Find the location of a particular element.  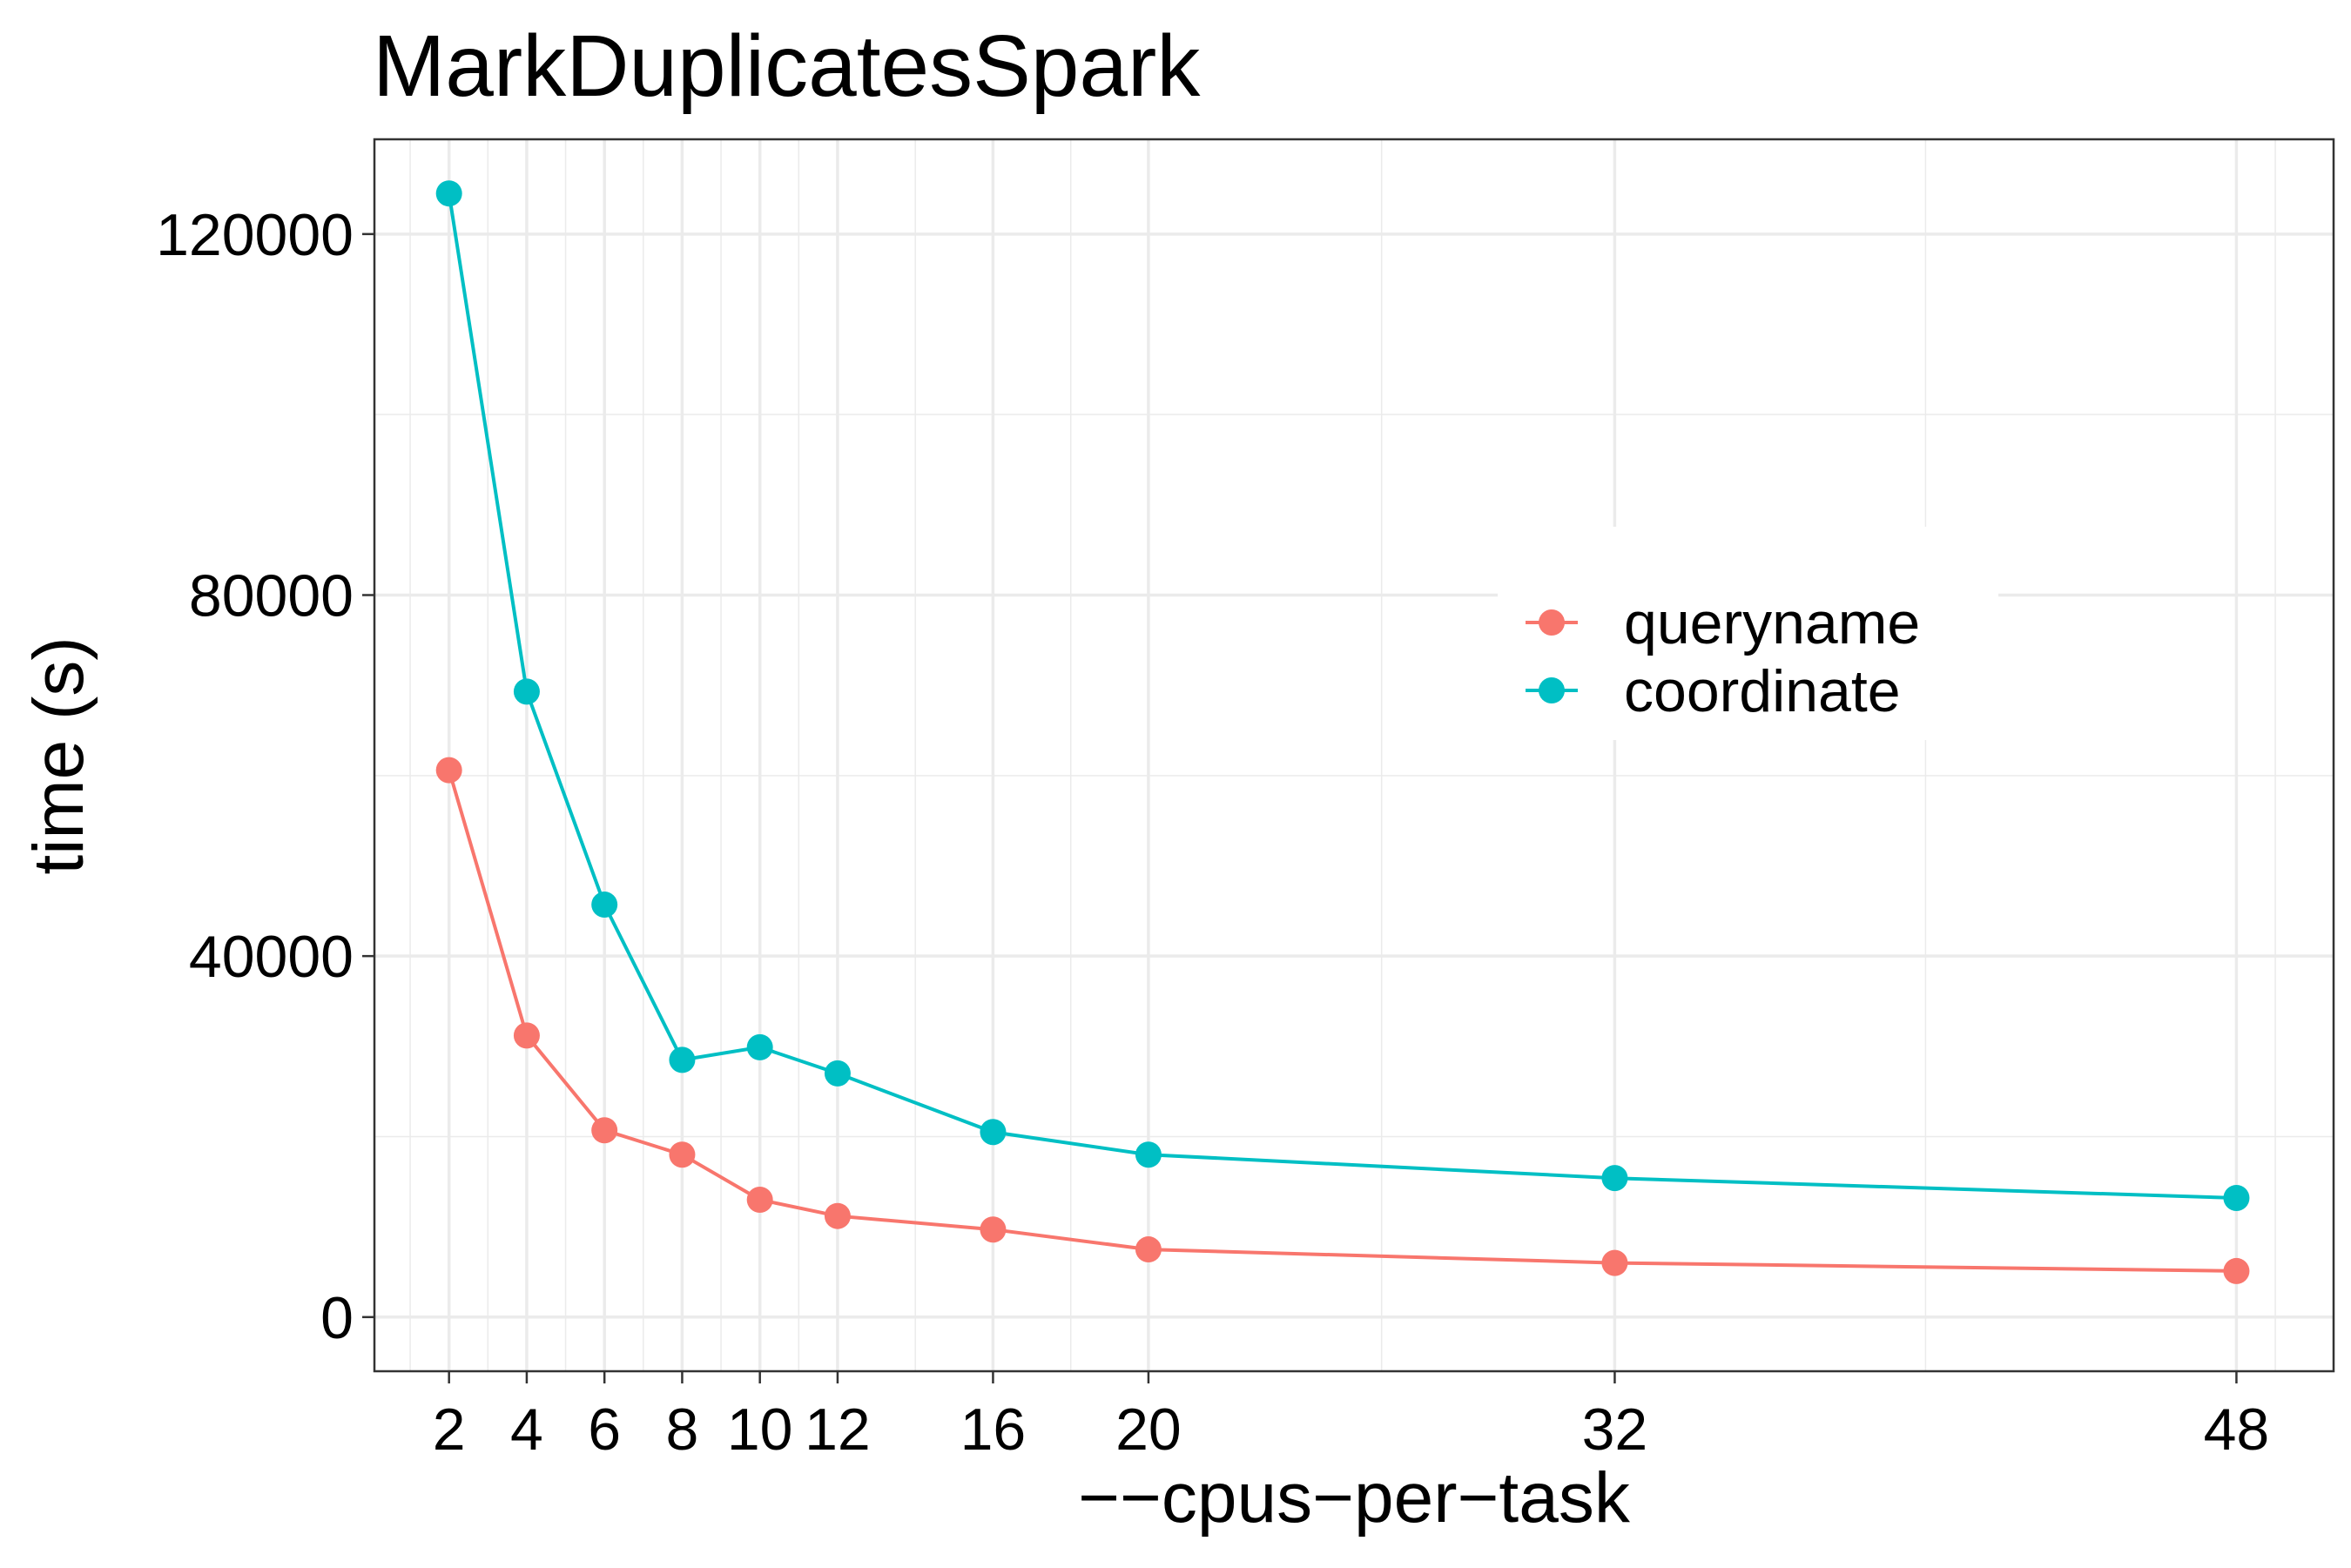

y-axis-title: time (s) is located at coordinates (58, 755).